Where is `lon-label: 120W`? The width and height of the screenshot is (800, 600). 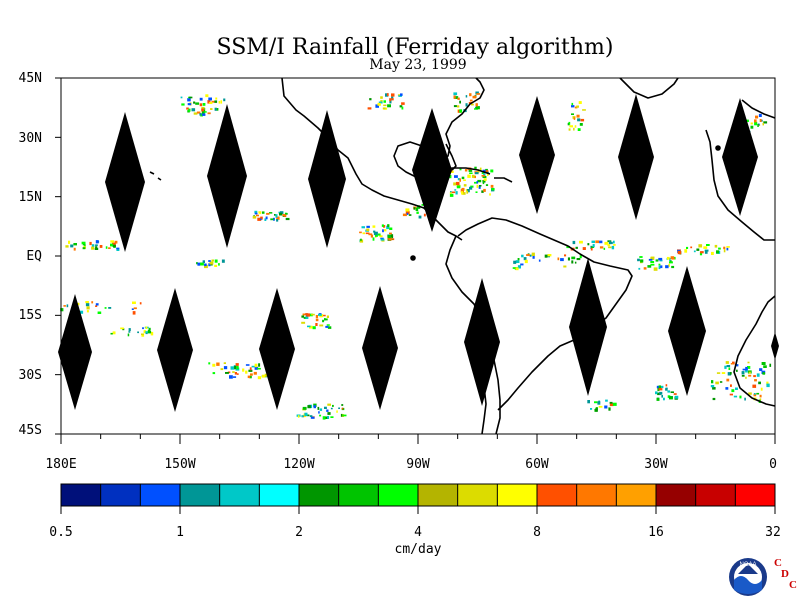 lon-label: 120W is located at coordinates (298, 464).